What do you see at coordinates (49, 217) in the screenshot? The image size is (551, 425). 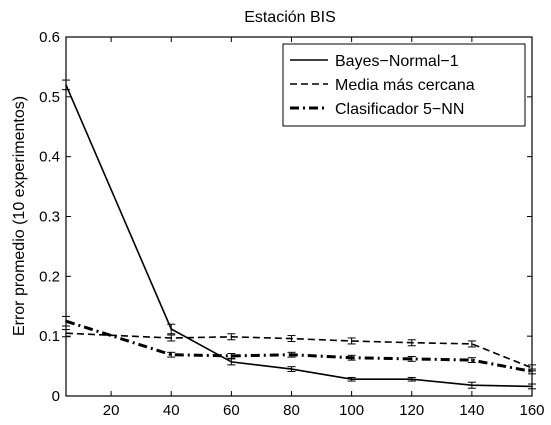 I see `y-tick-label: 0.3` at bounding box center [49, 217].